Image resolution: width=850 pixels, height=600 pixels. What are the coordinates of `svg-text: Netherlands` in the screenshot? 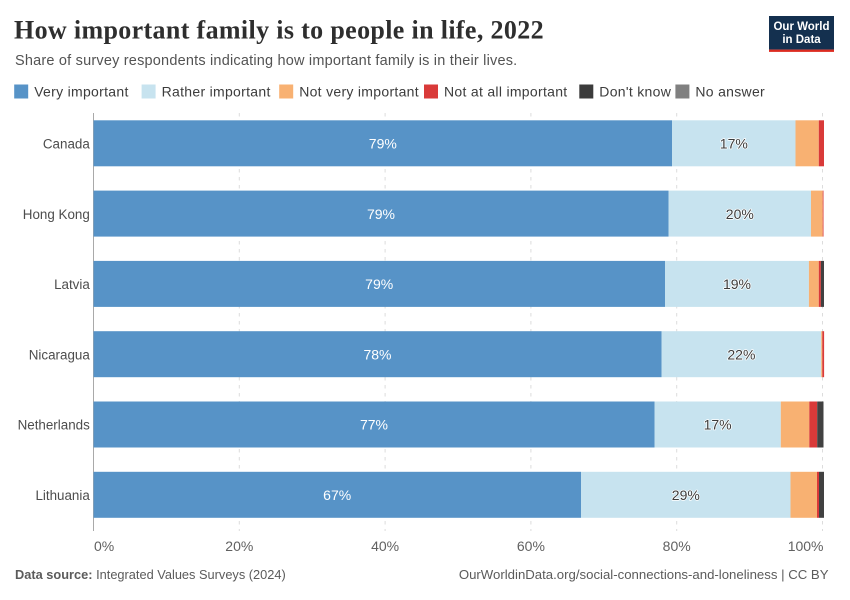 It's located at (54, 425).